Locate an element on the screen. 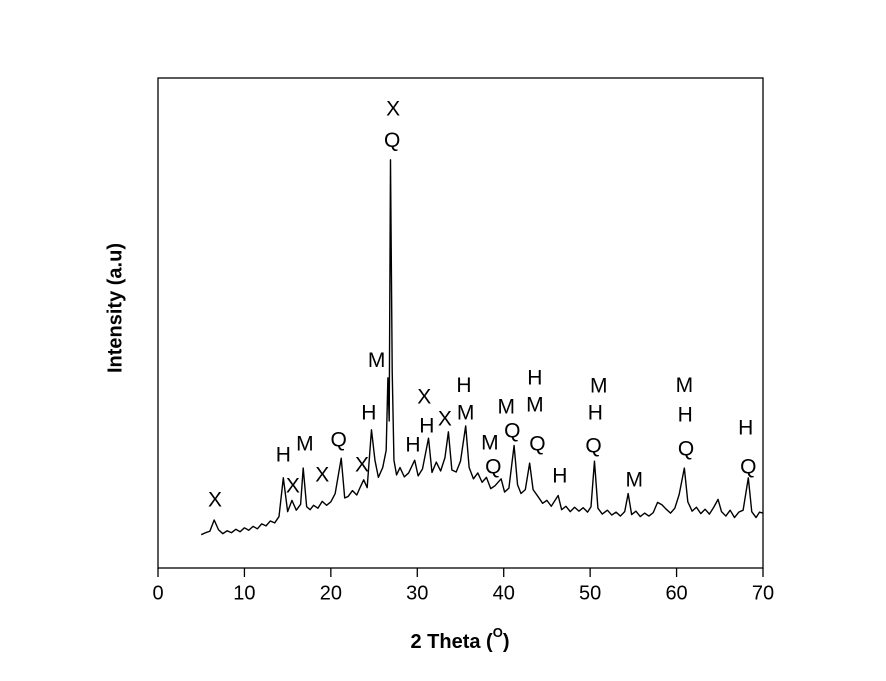 This screenshot has height=681, width=886. x-tick-label: 20 is located at coordinates (331, 593).